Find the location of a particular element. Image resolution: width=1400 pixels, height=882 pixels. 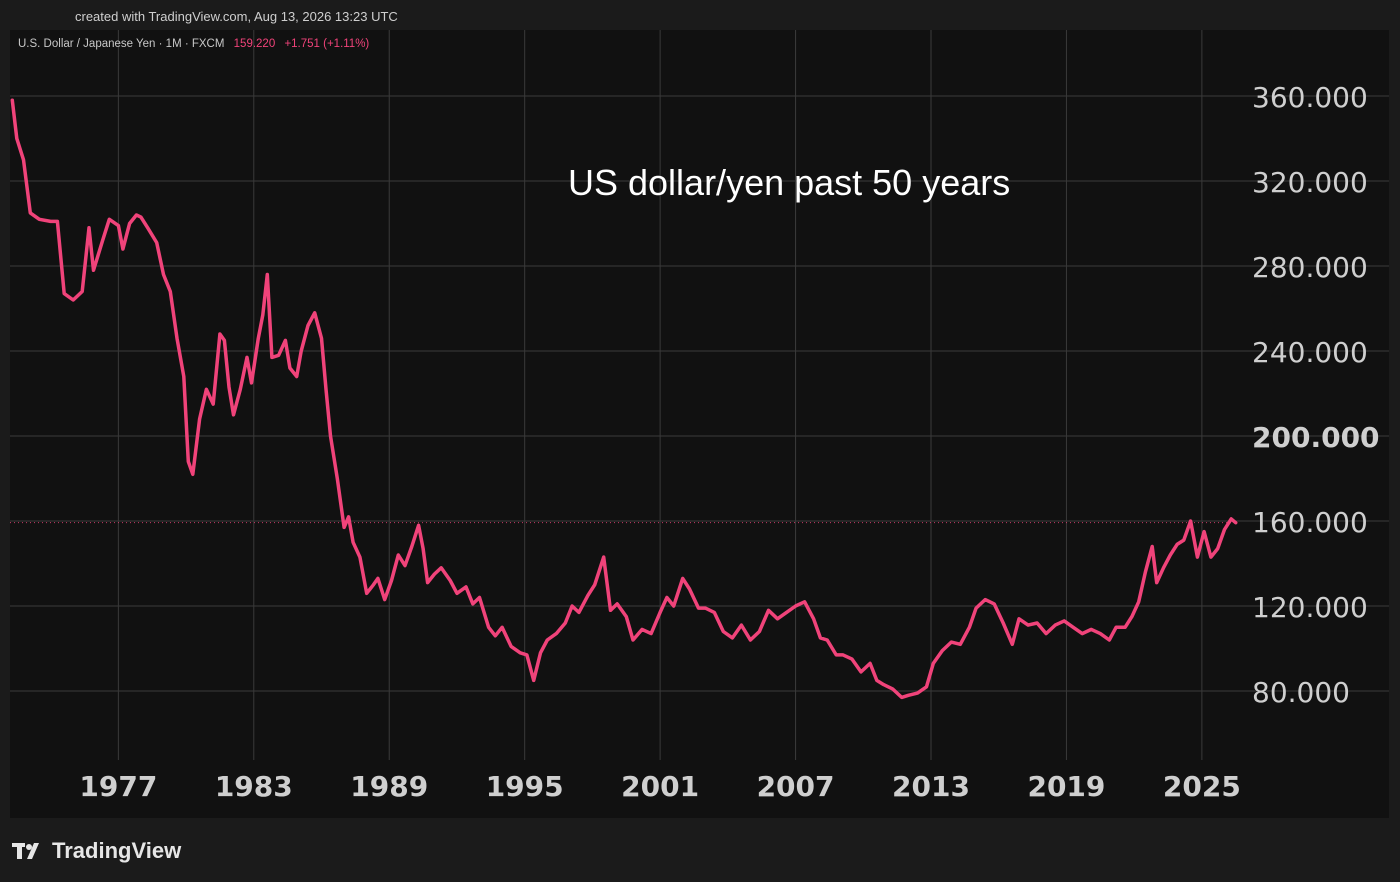

x-tick-label: 2001 is located at coordinates (660, 786).